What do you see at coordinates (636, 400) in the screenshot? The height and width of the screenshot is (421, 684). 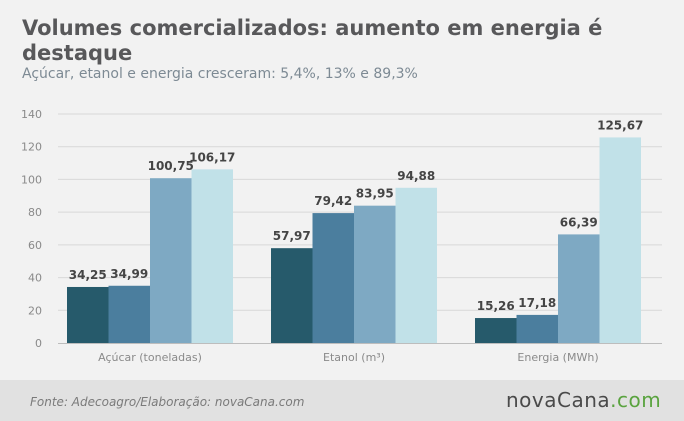 I see `logo-domain: .com` at bounding box center [636, 400].